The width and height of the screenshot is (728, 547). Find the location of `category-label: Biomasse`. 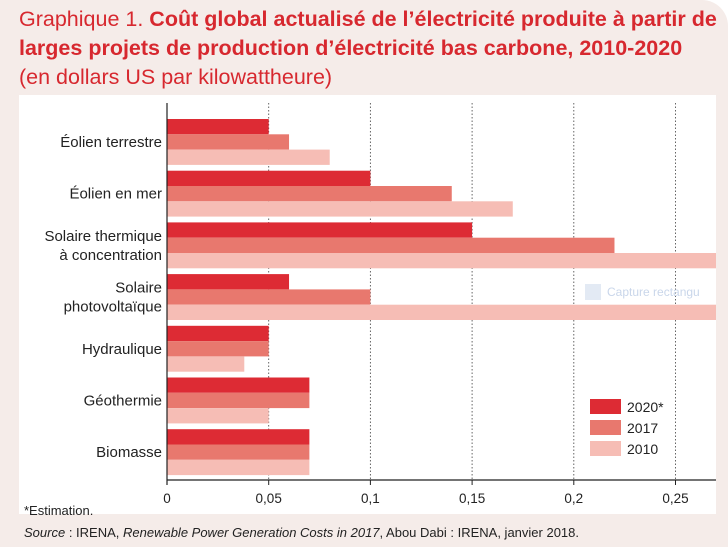

category-label: Biomasse is located at coordinates (129, 452).